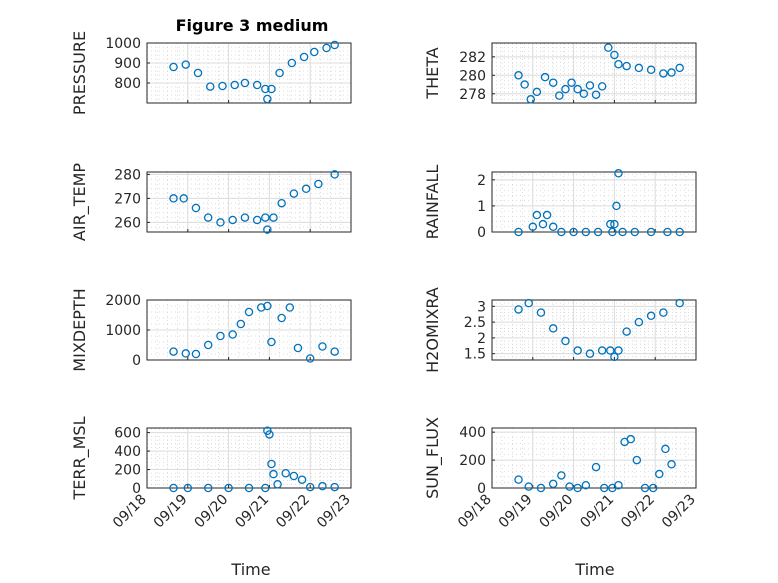 Image resolution: width=778 pixels, height=583 pixels. I want to click on y-axis-label: PRESSURE, so click(79, 73).